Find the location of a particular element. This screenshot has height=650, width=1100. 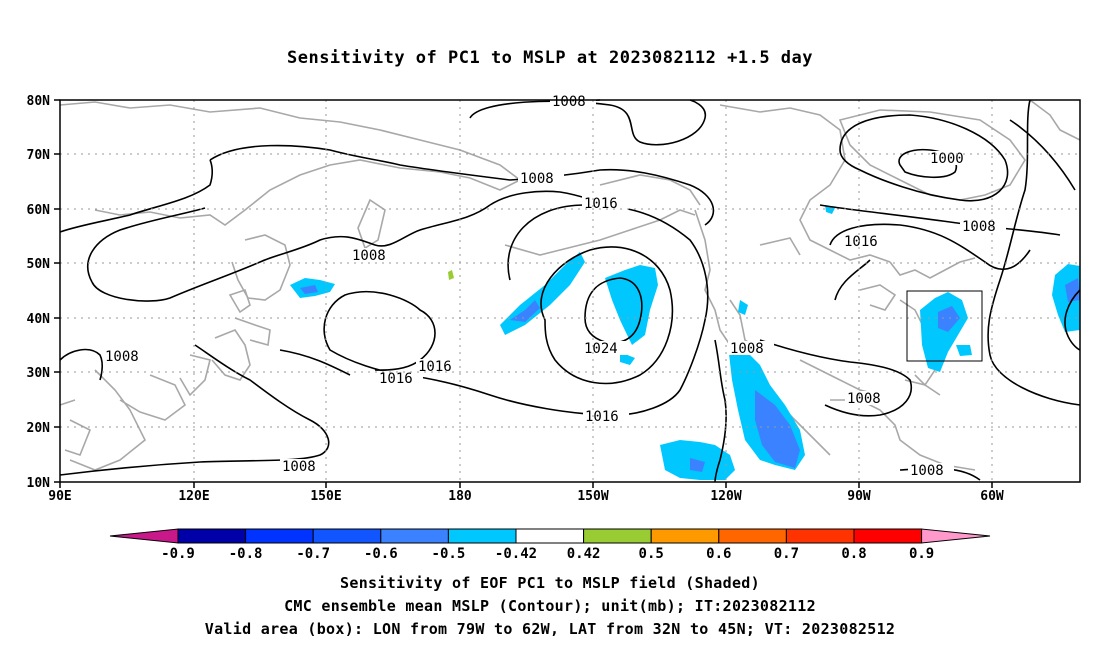

lon-label: 180 is located at coordinates (460, 496).